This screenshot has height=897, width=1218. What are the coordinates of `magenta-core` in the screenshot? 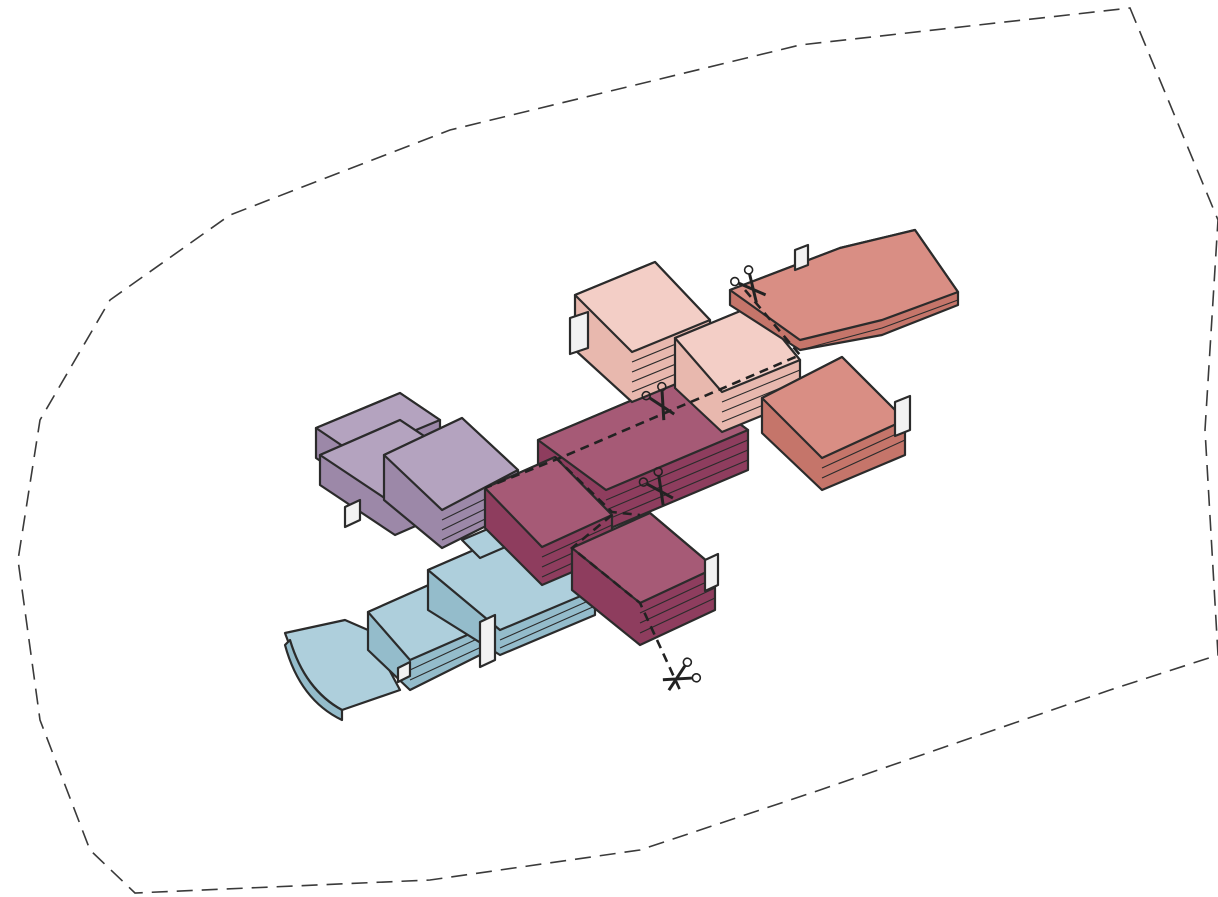 It's located at (616, 512).